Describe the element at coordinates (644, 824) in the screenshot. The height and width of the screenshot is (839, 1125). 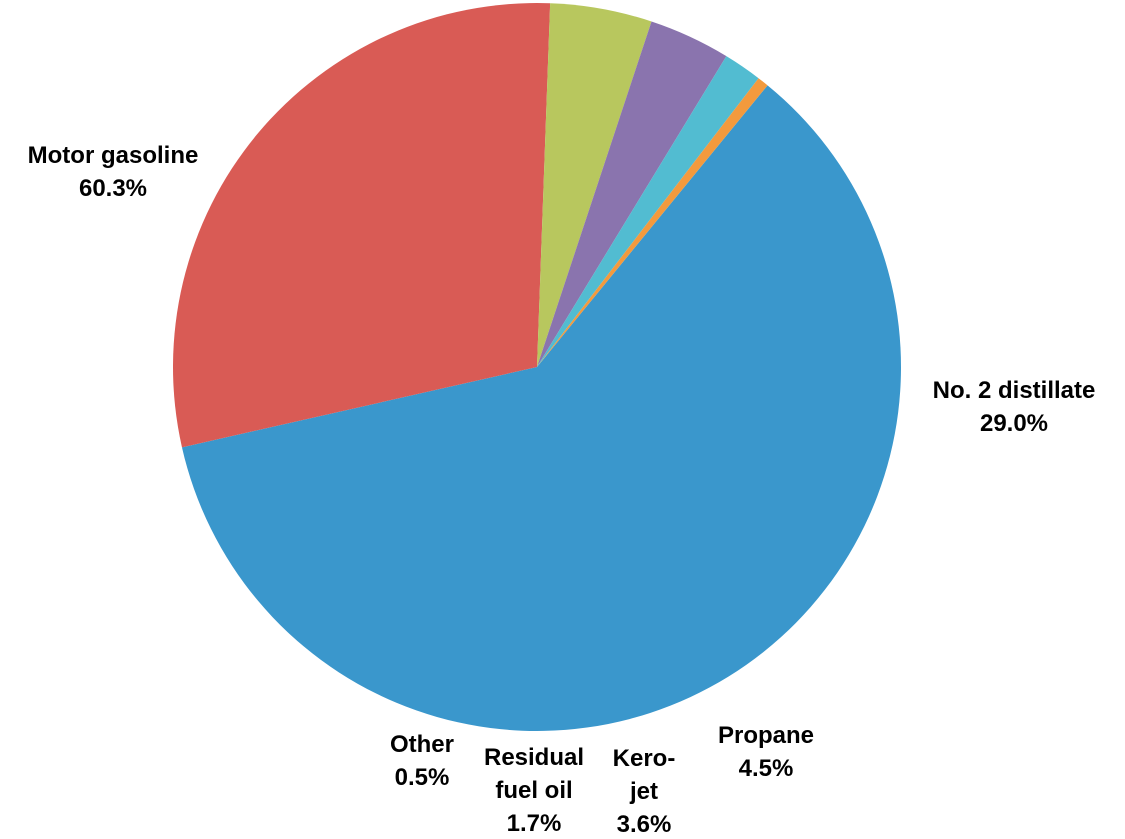
I see `slice-value-label: 3.6%` at that location.